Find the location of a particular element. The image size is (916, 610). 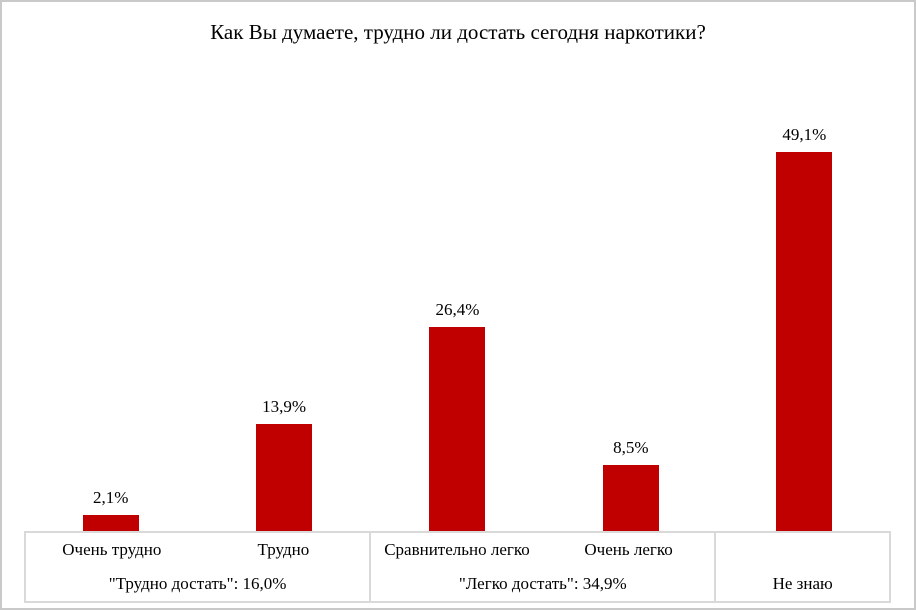

group-row: "Легко достать": 34,9% is located at coordinates (542, 584).